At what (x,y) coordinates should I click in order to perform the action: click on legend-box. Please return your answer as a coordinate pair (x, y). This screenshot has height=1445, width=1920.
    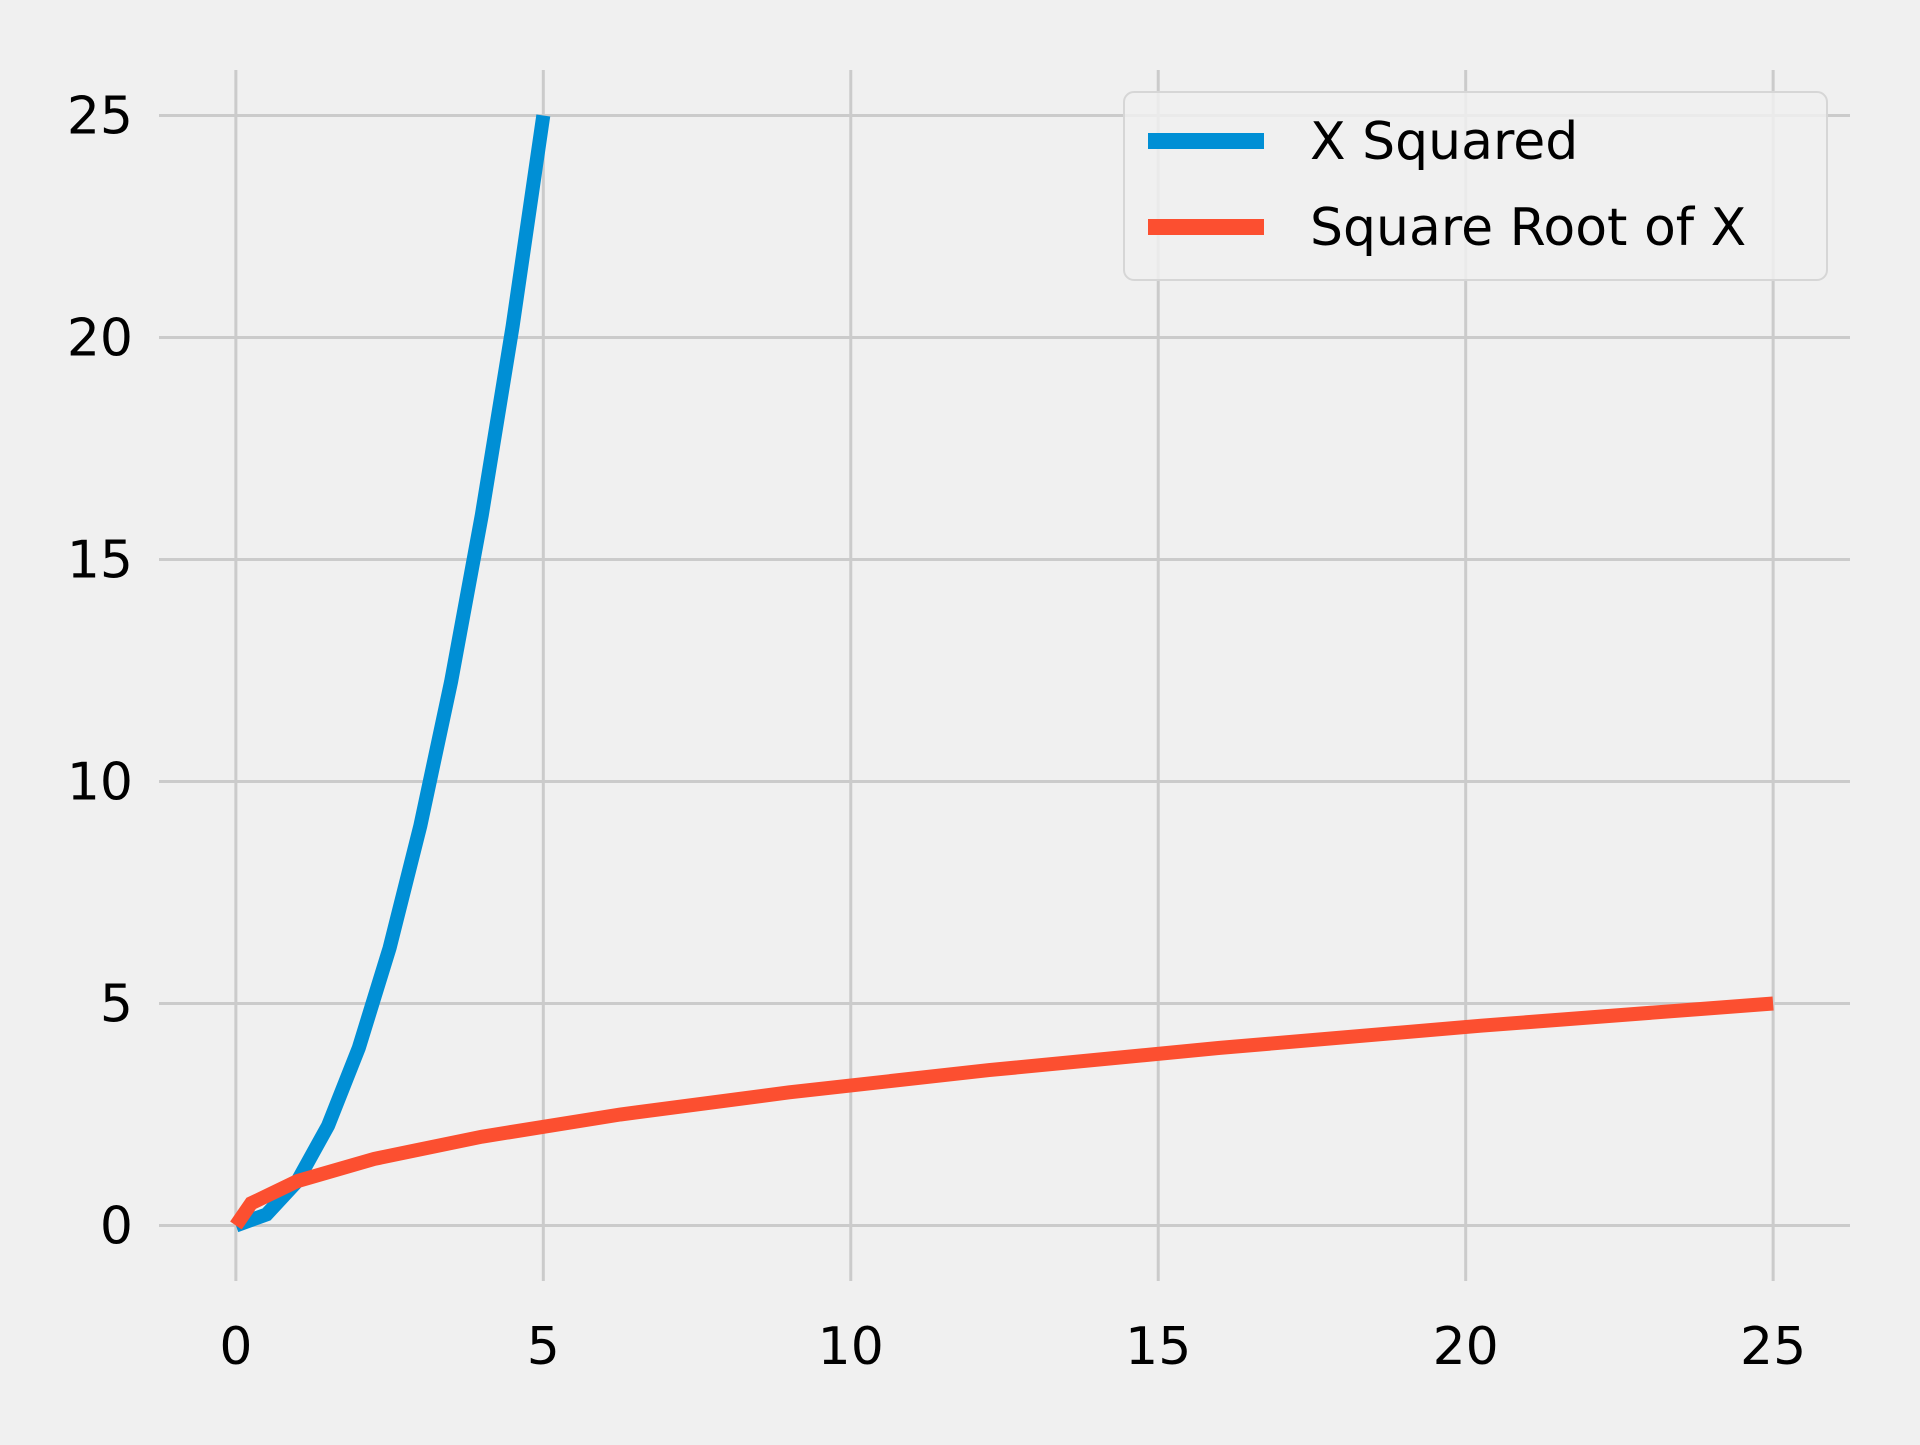
    Looking at the image, I should click on (1475, 186).